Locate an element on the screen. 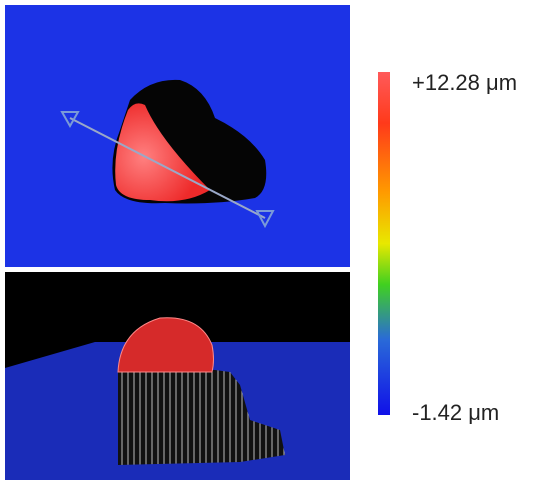  colorbar-max-label: +12.28 μm is located at coordinates (464, 82).